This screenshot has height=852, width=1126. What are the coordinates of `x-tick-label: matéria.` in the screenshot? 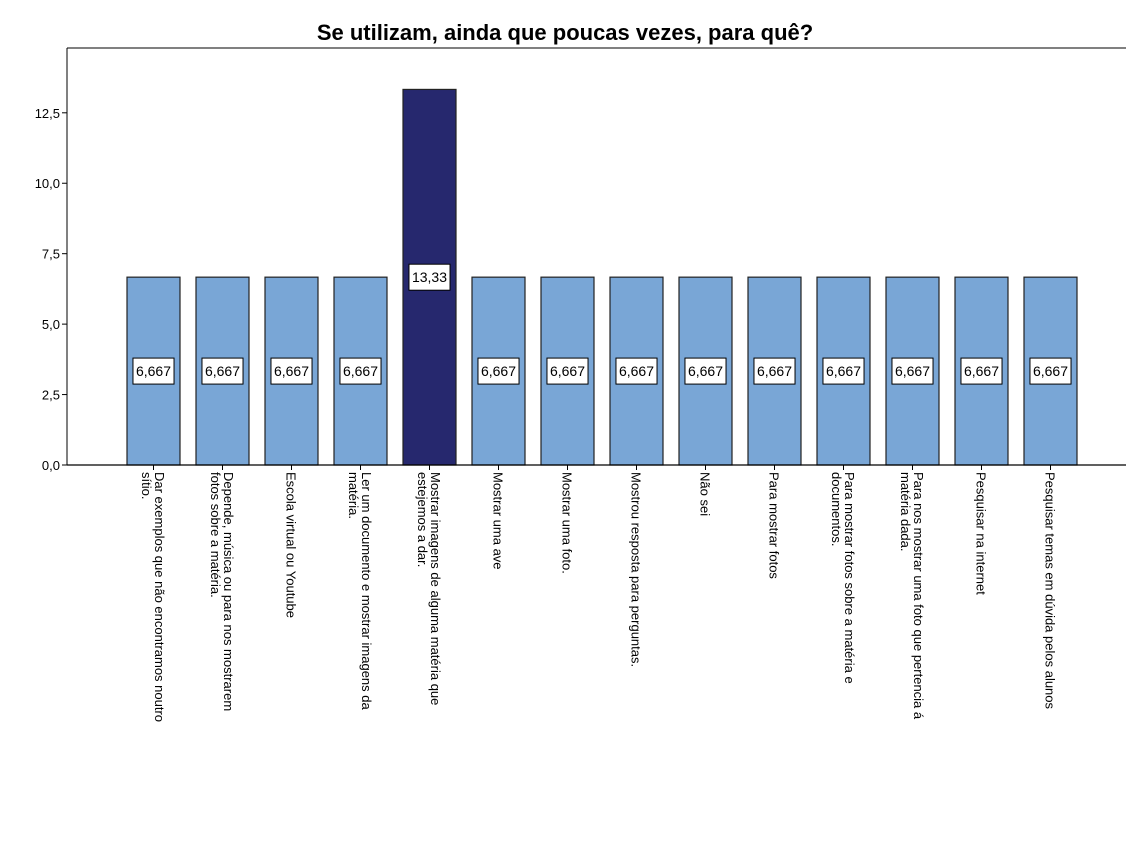 It's located at (353, 495).